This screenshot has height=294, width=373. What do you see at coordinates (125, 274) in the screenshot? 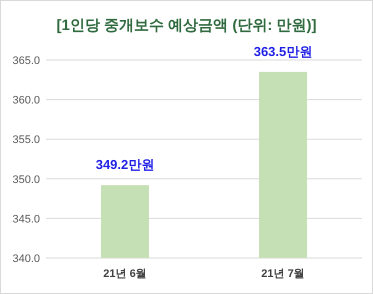
I see `x-tick-label: 21년 6월` at bounding box center [125, 274].